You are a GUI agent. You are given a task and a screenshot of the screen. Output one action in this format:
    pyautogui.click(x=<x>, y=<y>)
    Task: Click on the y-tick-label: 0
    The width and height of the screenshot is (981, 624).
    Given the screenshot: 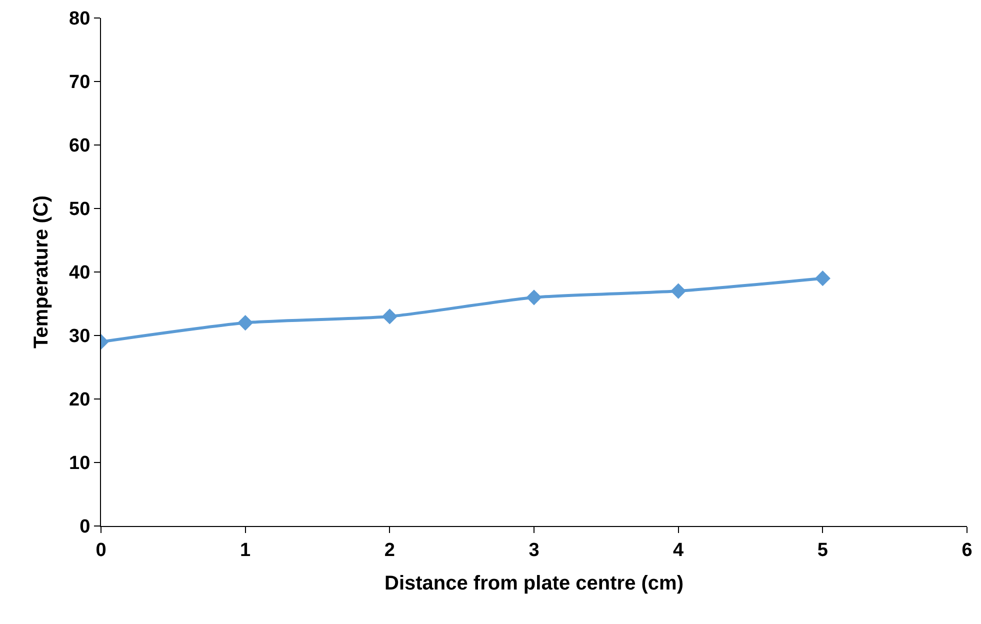 What is the action you would take?
    pyautogui.click(x=85, y=527)
    